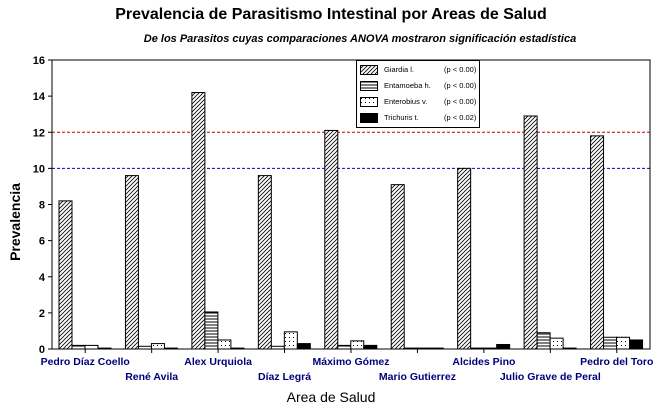  Describe the element at coordinates (284, 377) in the screenshot. I see `x-category-label: Díaz Legrá` at that location.